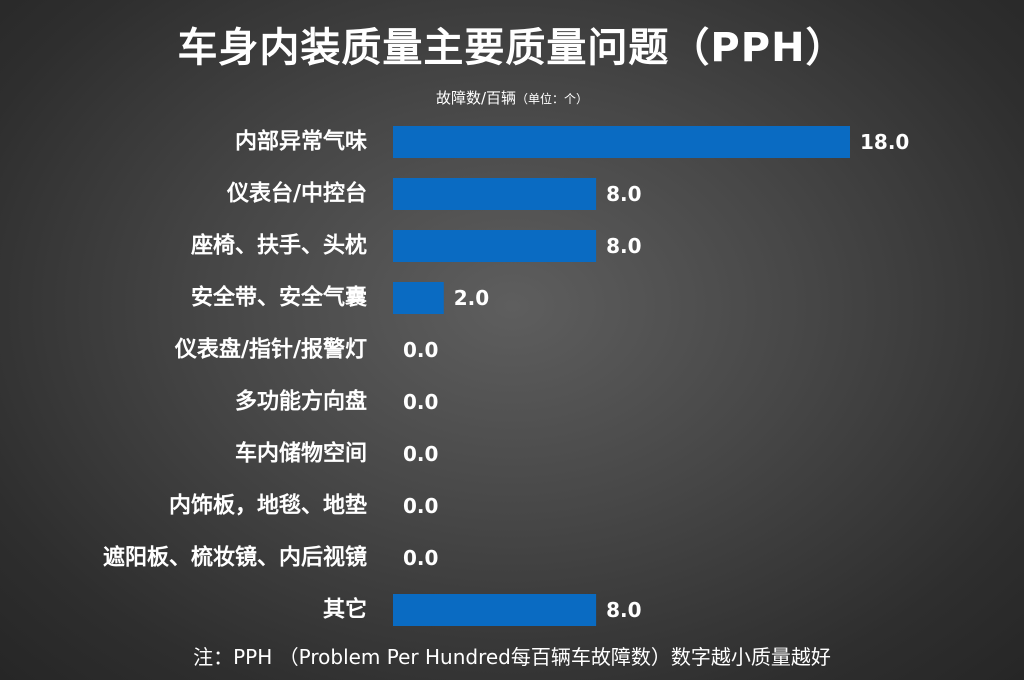 This screenshot has width=1024, height=680. I want to click on category-label: 安全带、安全气囊, so click(279, 298).